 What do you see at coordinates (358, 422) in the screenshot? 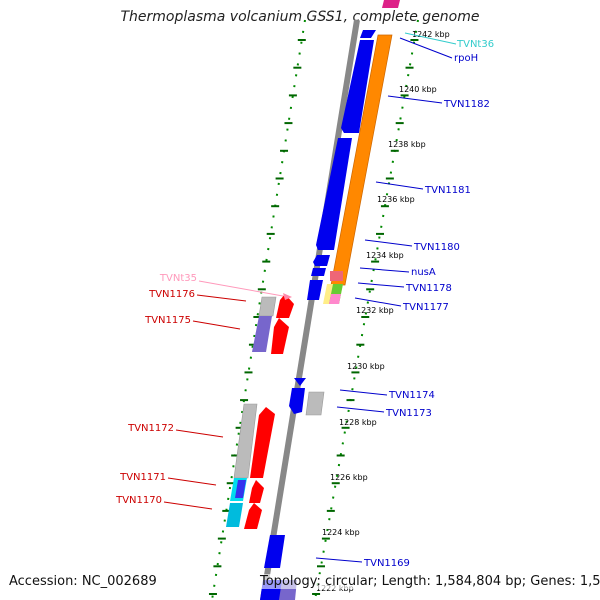
I see `scale-label: 1228 kbp` at bounding box center [358, 422].